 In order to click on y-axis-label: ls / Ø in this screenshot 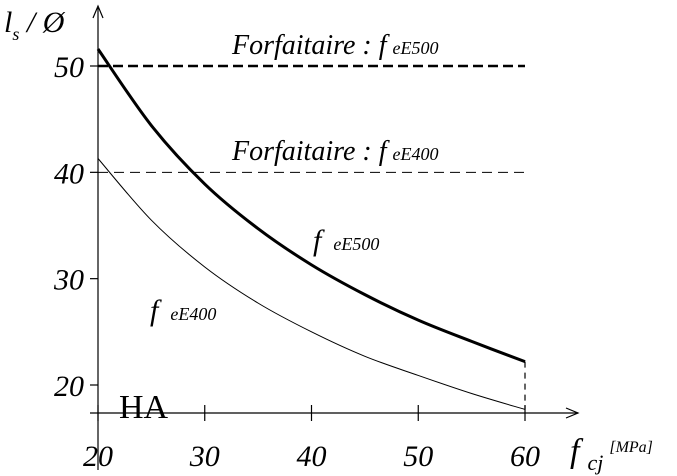, I will do `click(35, 25)`.